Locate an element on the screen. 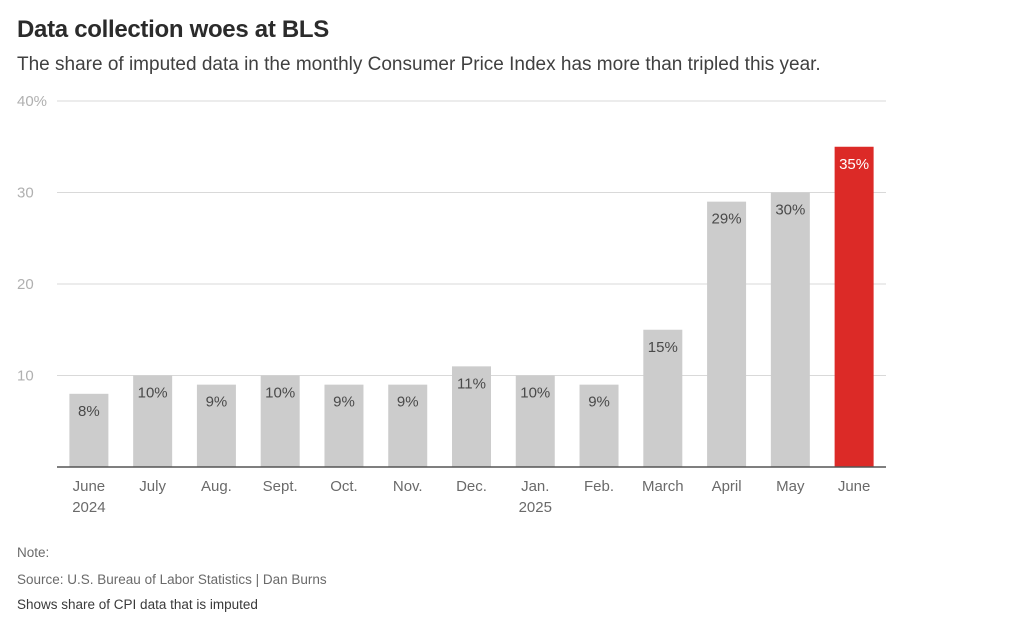 This screenshot has height=624, width=1022. x-tick-label: 2024 is located at coordinates (88, 507).